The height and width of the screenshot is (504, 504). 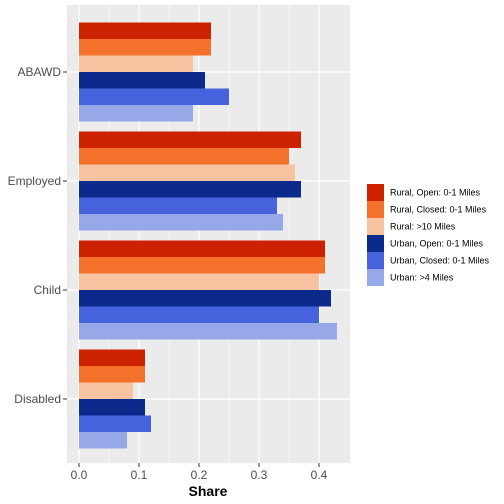 I want to click on legend-item: Rural, Open: 0-1 Miles, so click(x=424, y=192).